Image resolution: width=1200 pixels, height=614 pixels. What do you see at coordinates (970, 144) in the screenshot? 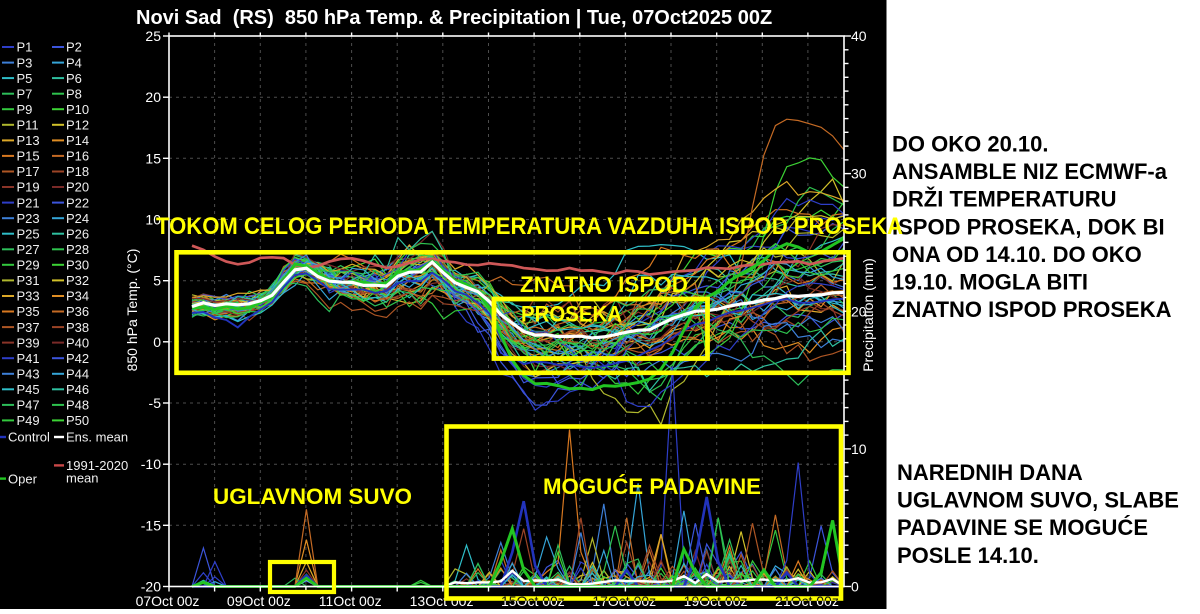
I see `svg-text: DO OKO 20.10.` at bounding box center [970, 144].